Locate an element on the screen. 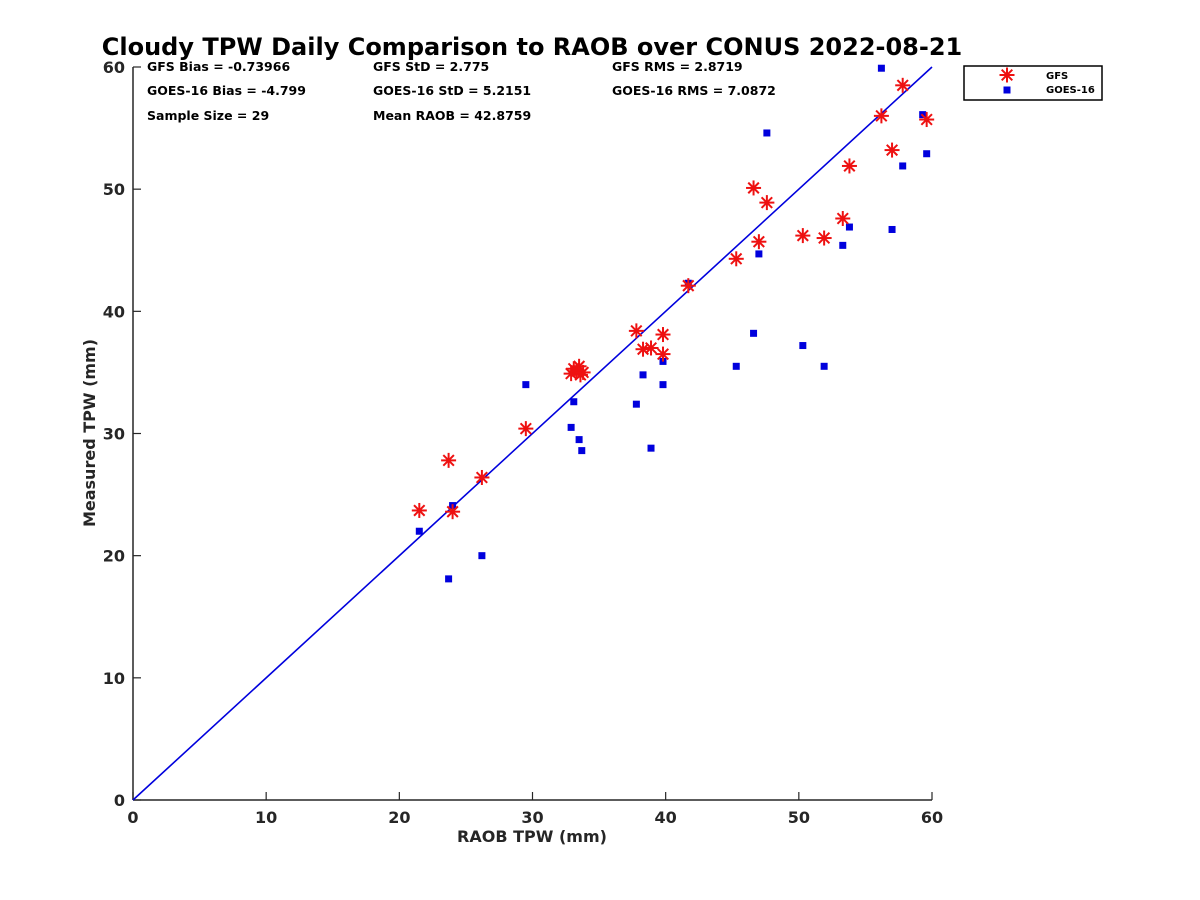  x-tick-label-4: 40 is located at coordinates (666, 817).